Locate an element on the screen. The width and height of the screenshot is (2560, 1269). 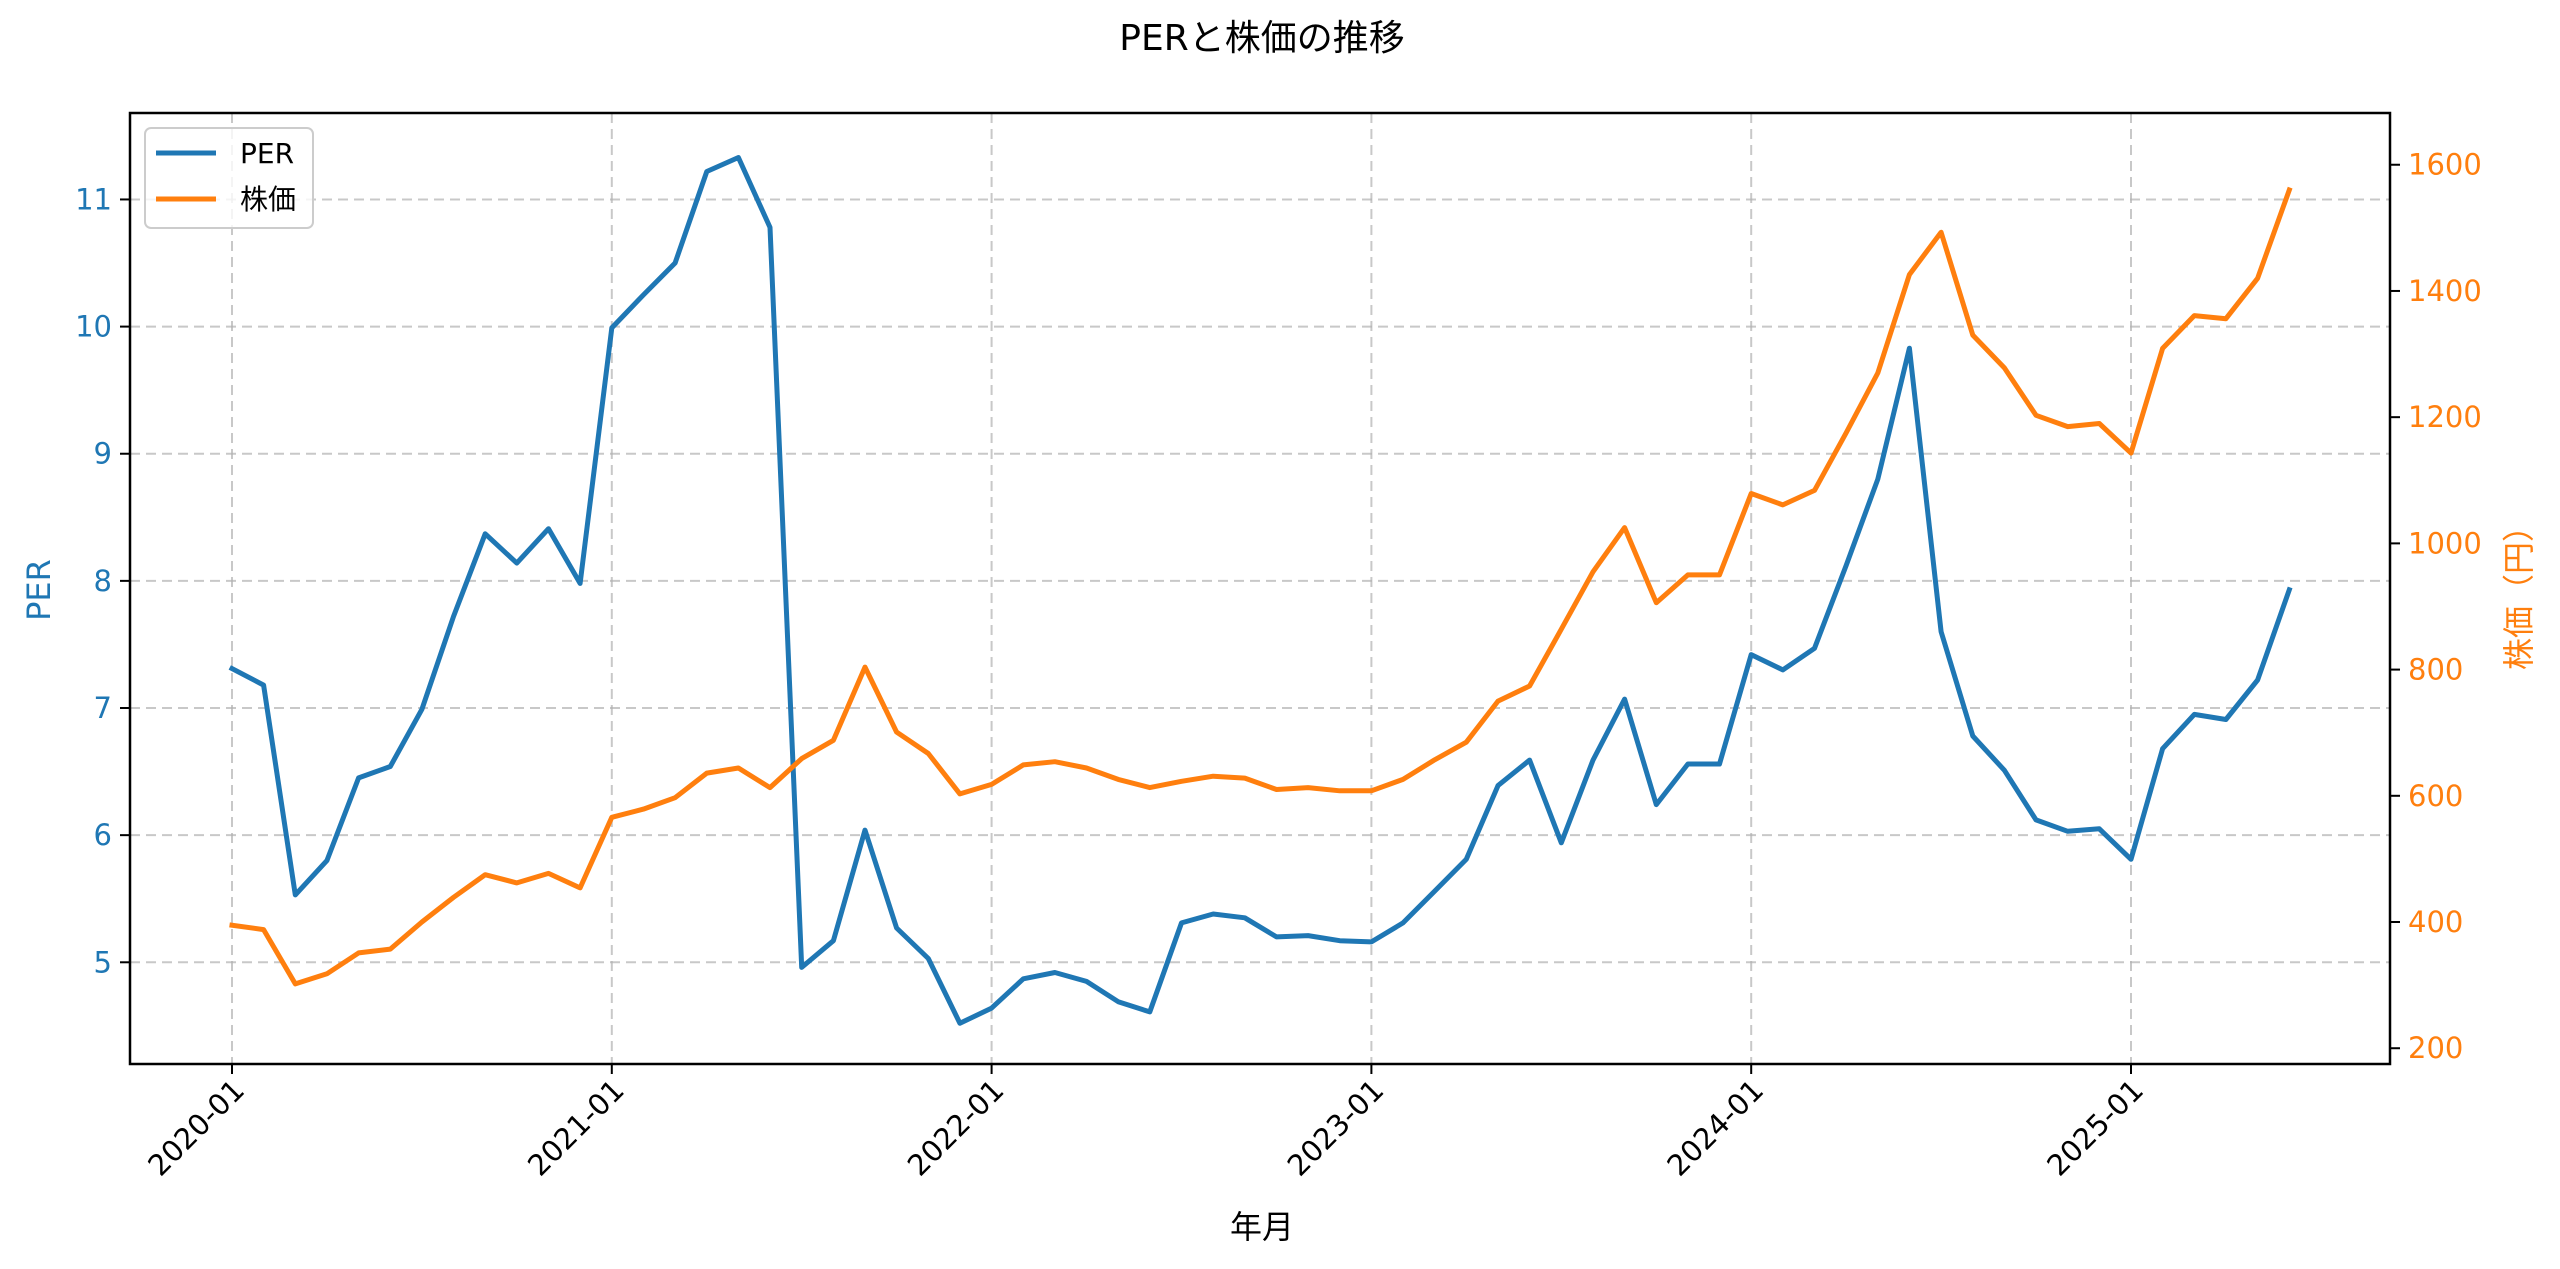
right-tick-label: 1600 is located at coordinates (2445, 165).